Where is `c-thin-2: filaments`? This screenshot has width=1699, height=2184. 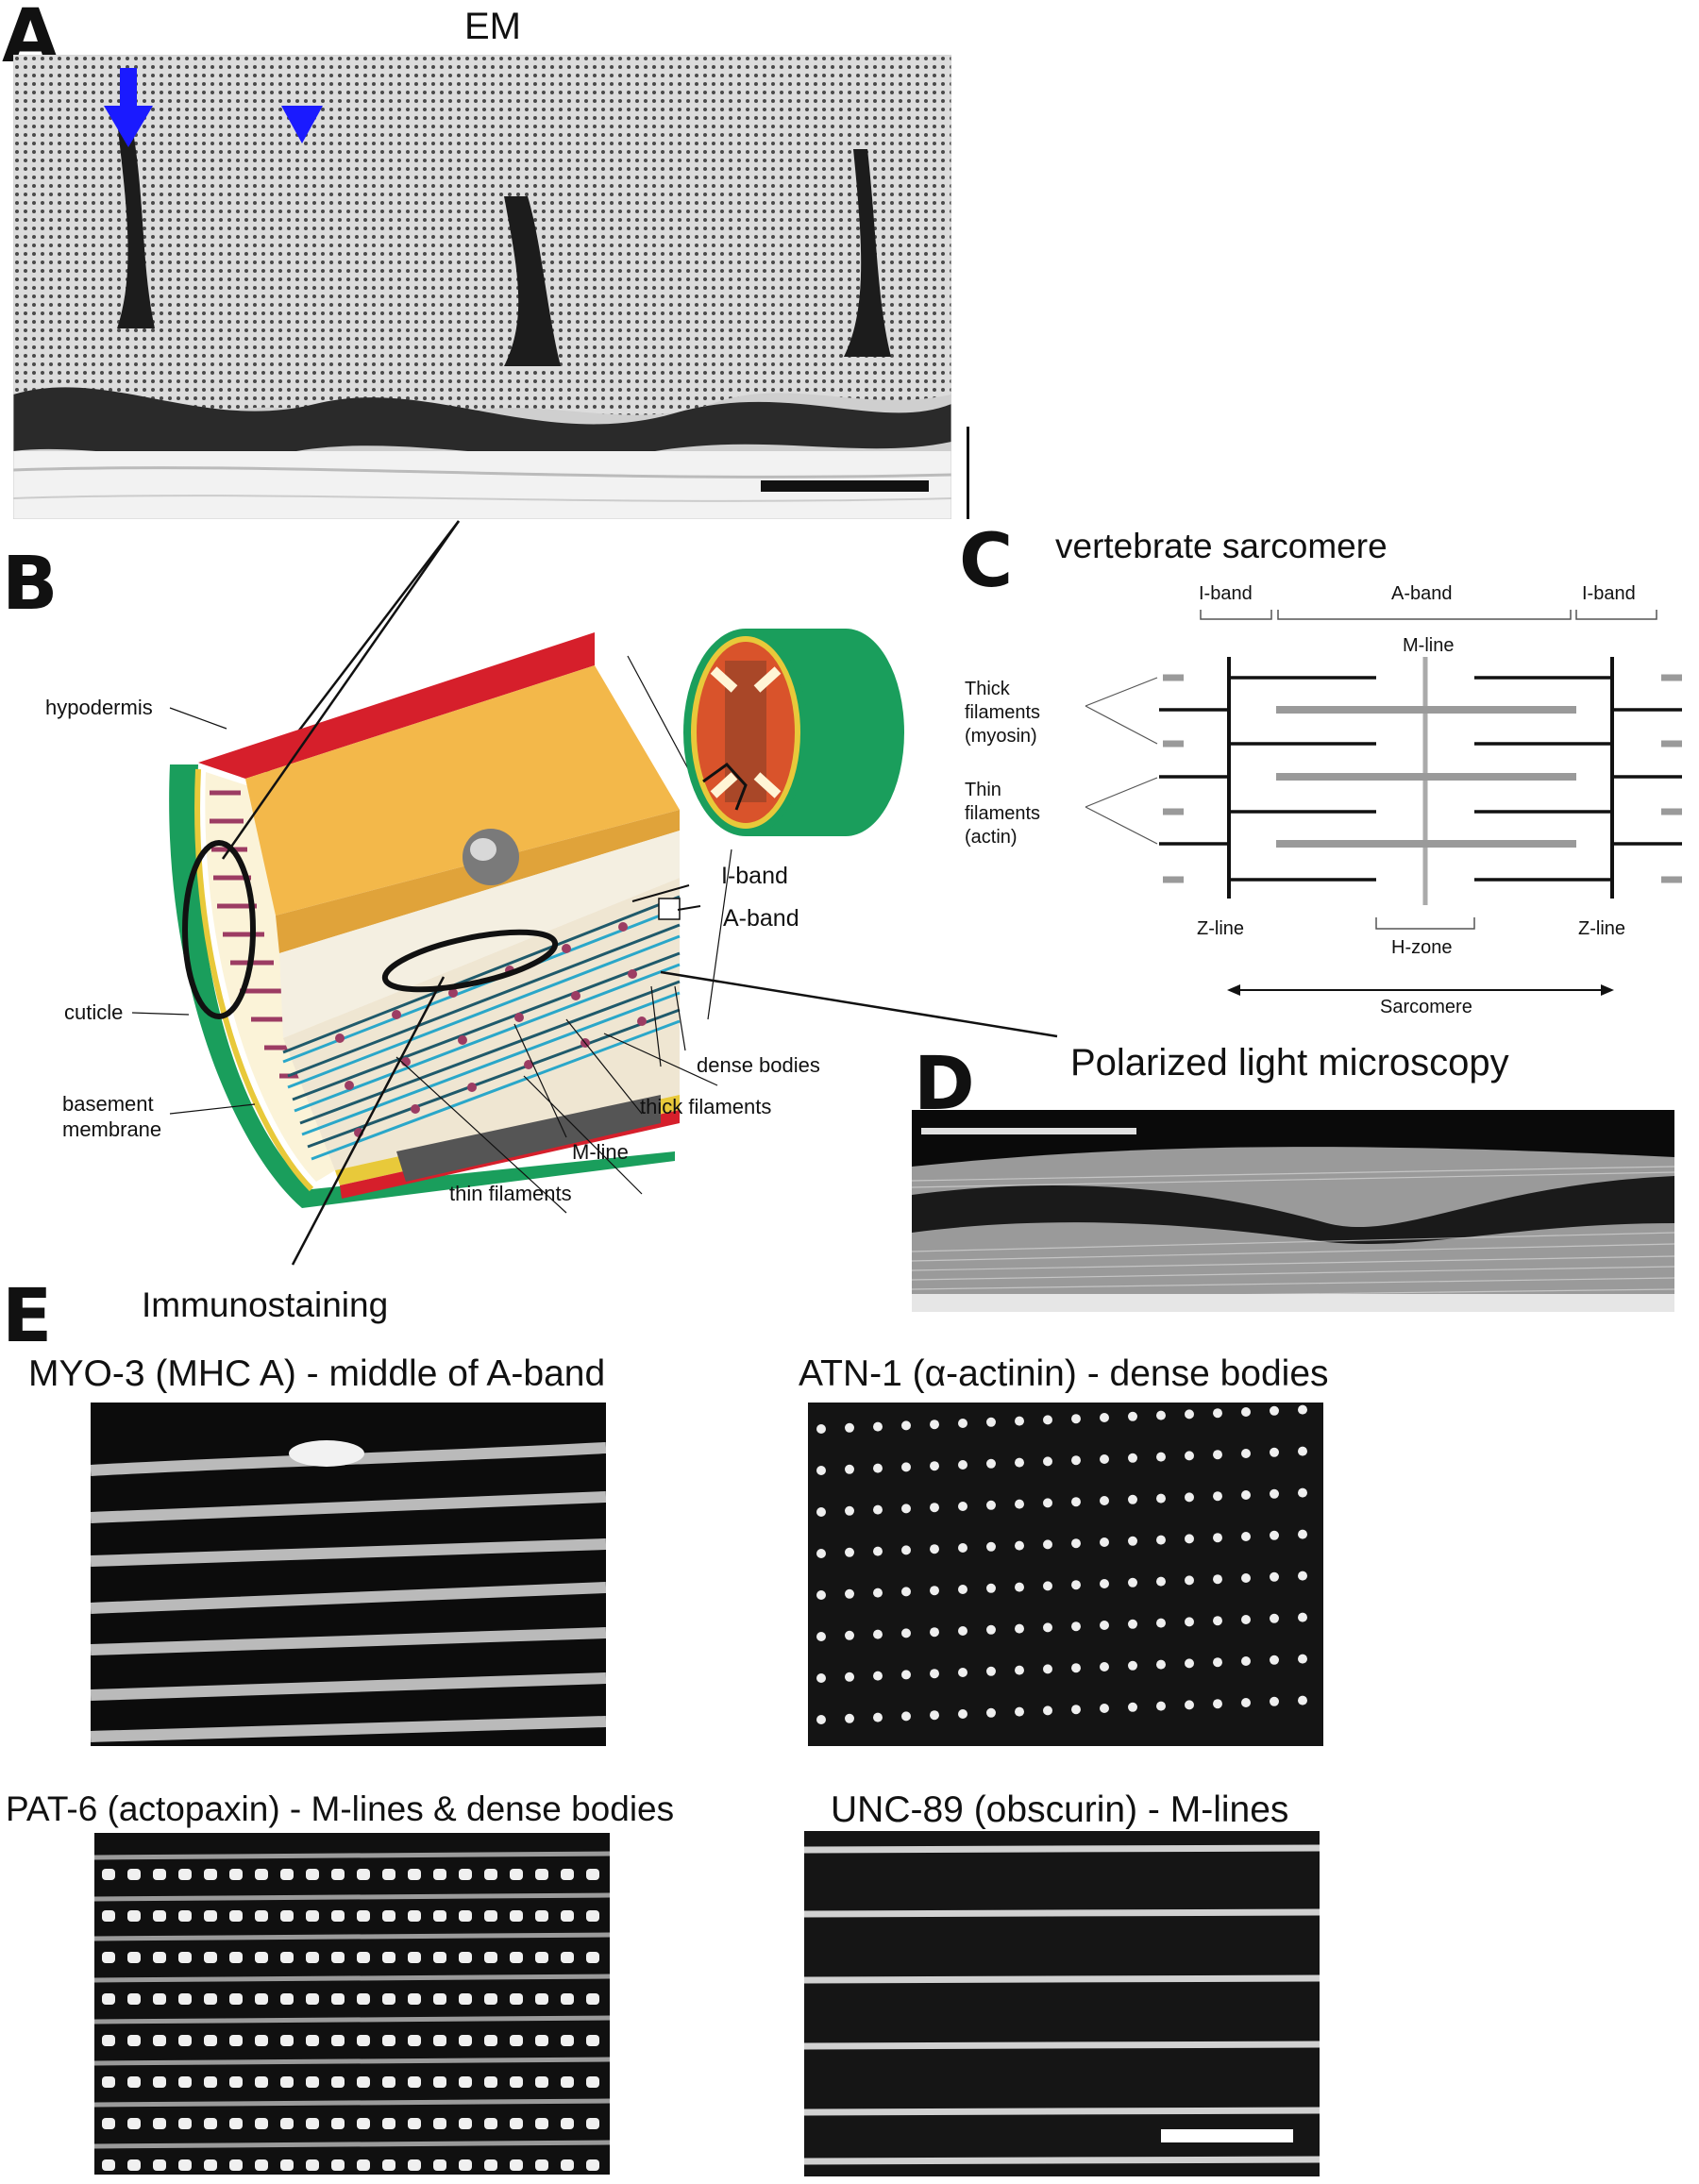
c-thin-2: filaments is located at coordinates (1003, 813).